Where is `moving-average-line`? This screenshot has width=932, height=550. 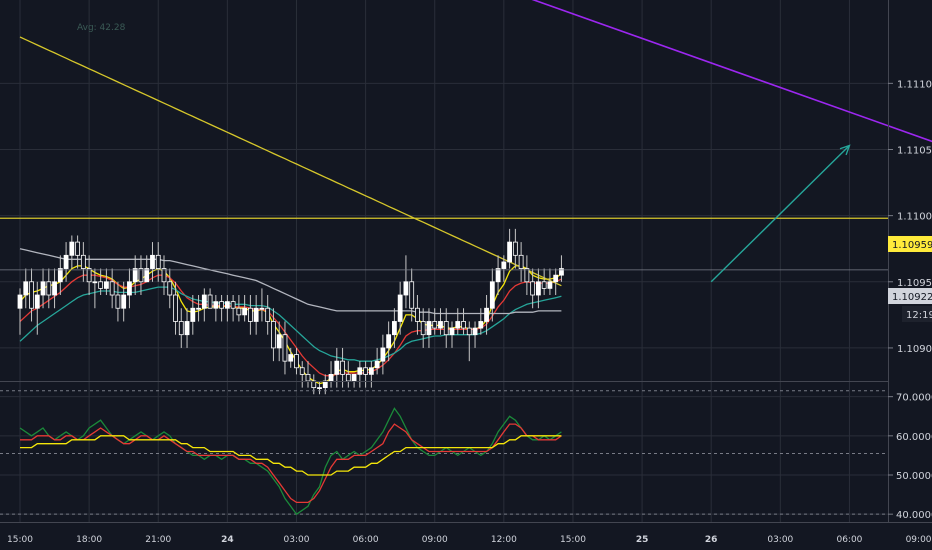 moving-average-line is located at coordinates (290, 281).